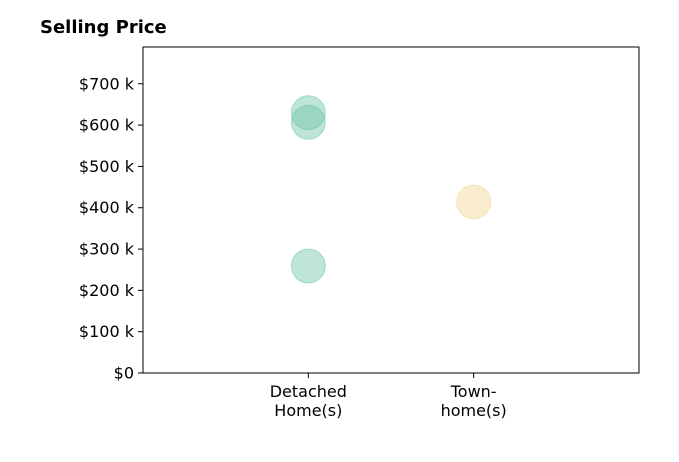  What do you see at coordinates (107, 83) in the screenshot?
I see `y-tick-label: $700 k` at bounding box center [107, 83].